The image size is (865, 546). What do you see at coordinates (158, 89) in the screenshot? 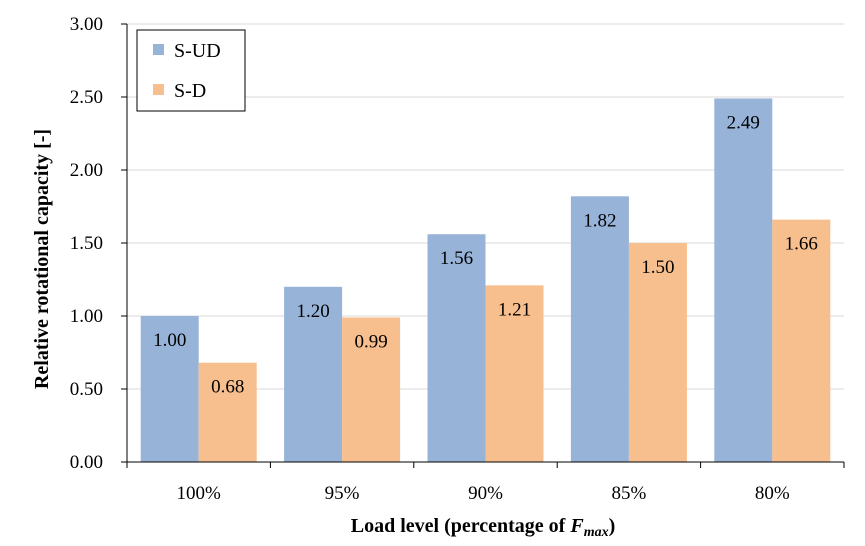
I see `legend-swatch-s-d` at bounding box center [158, 89].